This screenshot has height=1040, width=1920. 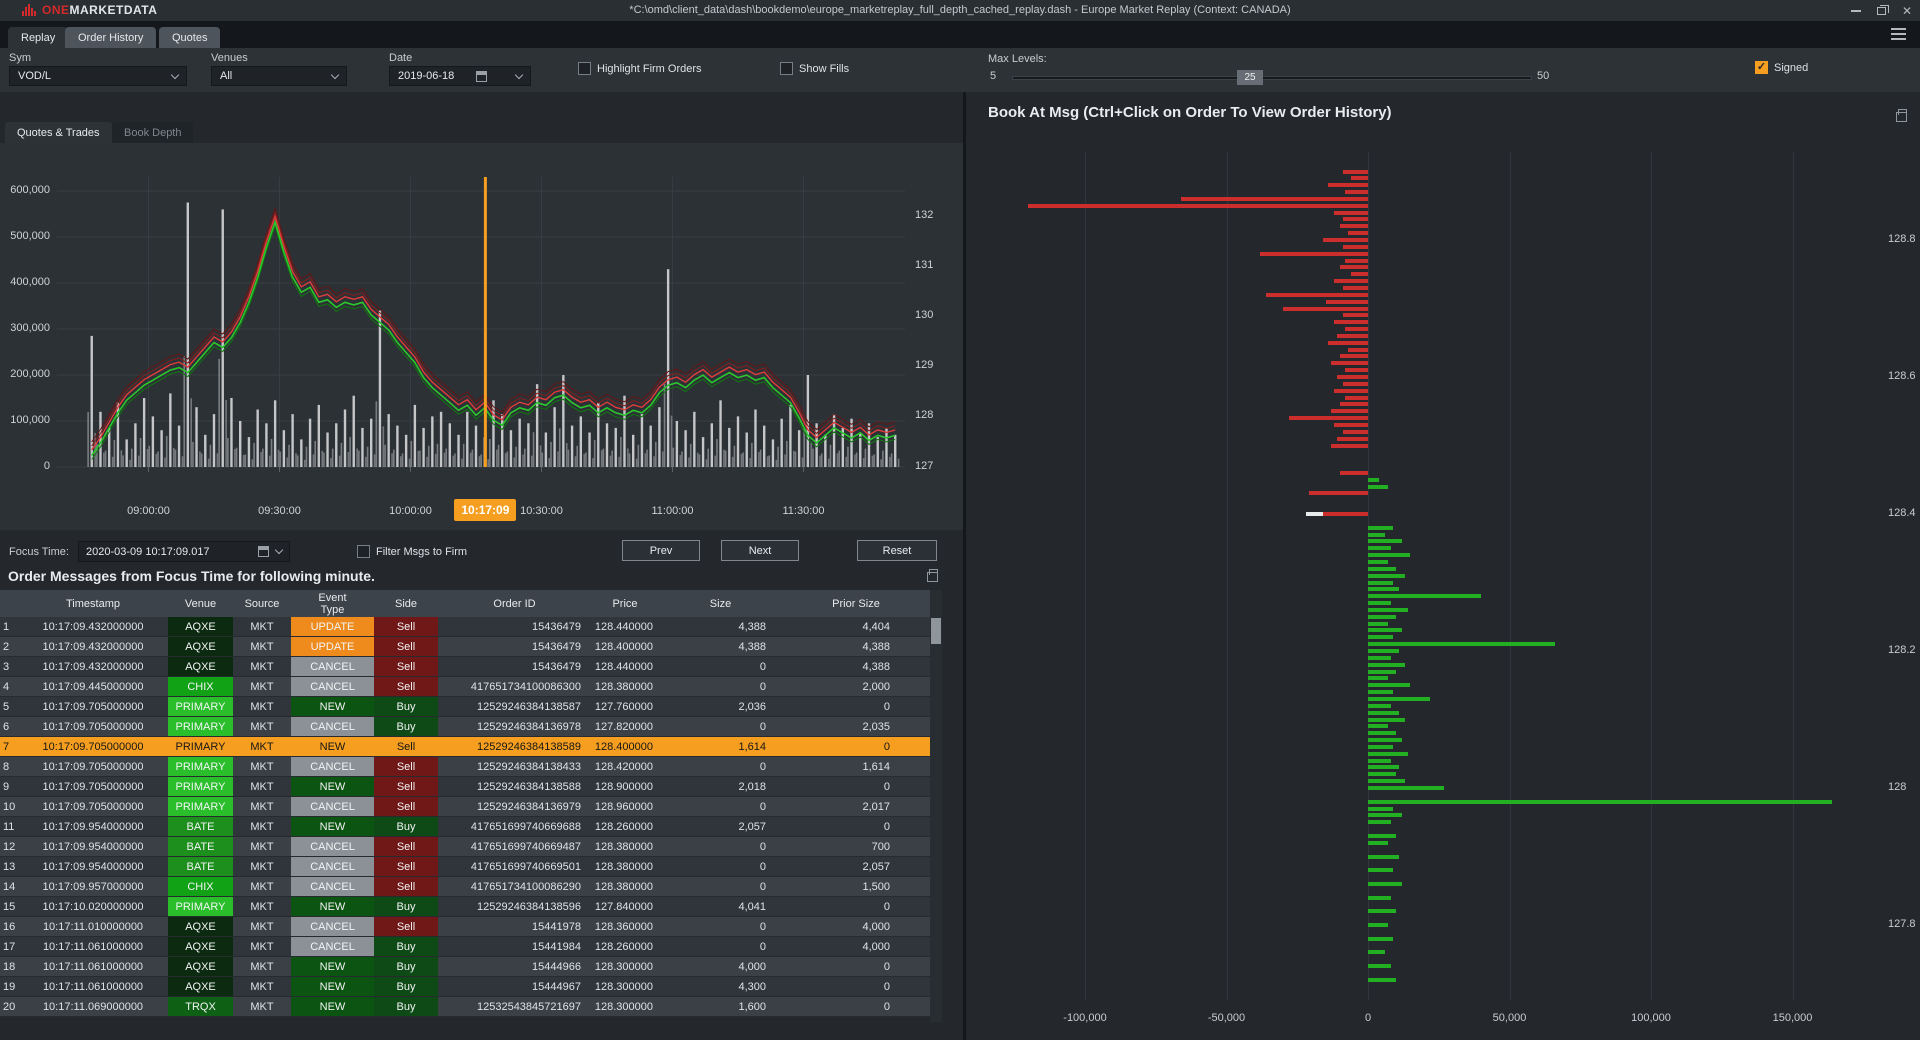 I want to click on column-header-event-type: Event Type, so click(x=332, y=603).